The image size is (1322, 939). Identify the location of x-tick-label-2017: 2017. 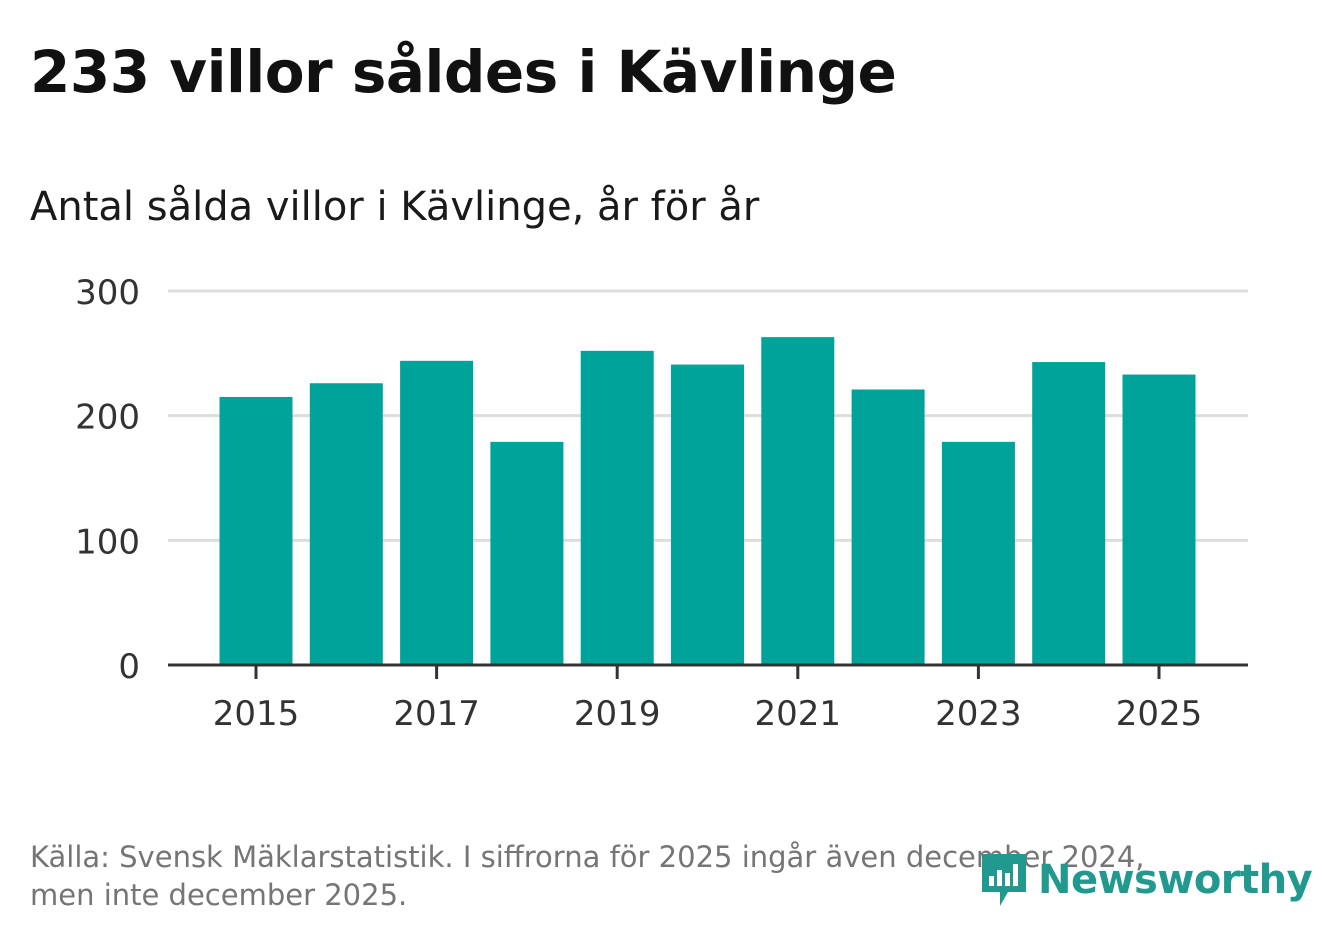
(436, 714).